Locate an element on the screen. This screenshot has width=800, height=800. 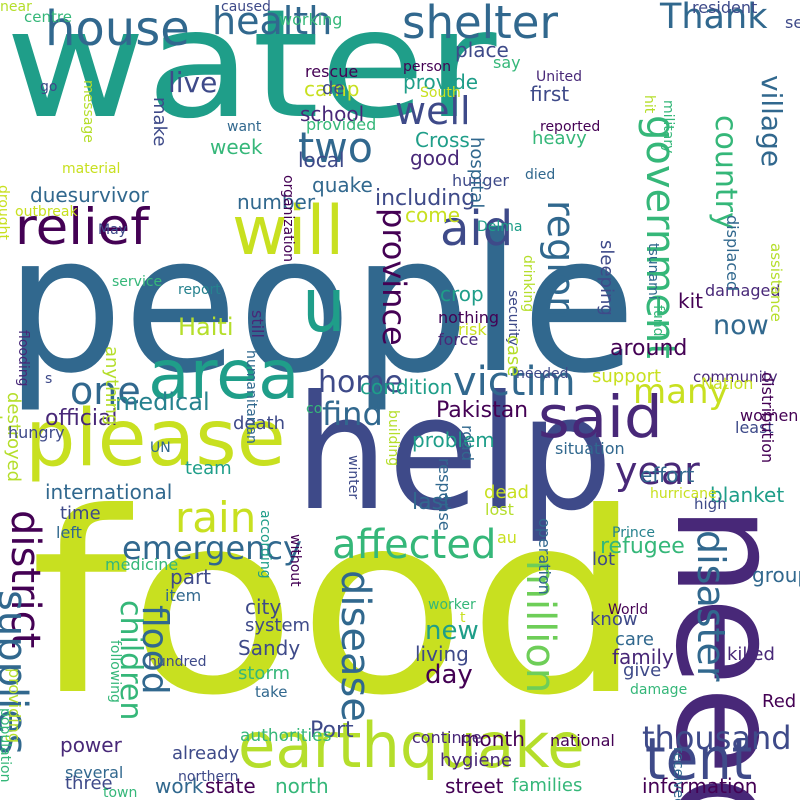
cloud-word: one is located at coordinates (105, 391).